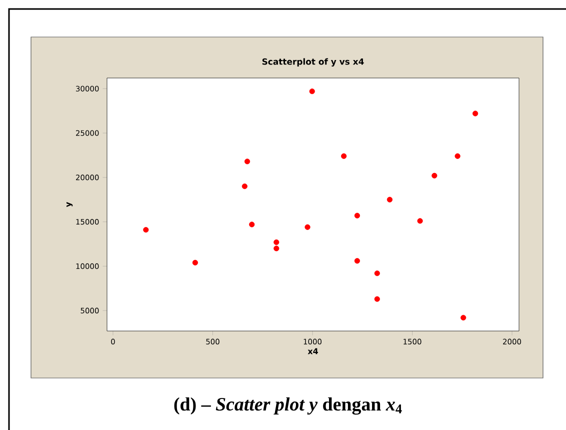 The image size is (566, 430). I want to click on text: (d) – Scatter plot y dengan x$_{4}$, so click(288, 406).